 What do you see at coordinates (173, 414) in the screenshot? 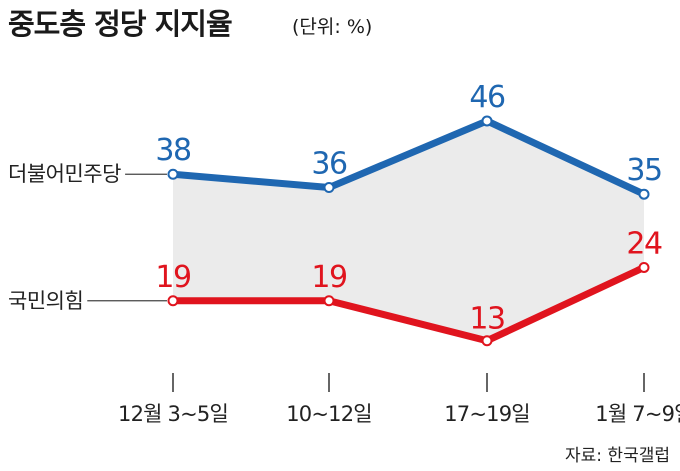
I see `x-tick-label: 12월 3~5일` at bounding box center [173, 414].